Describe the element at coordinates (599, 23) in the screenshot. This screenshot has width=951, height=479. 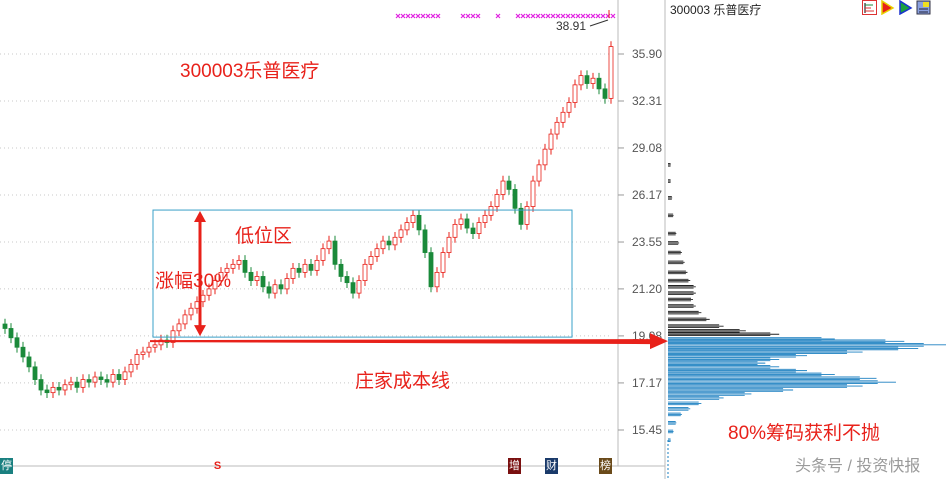
I see `high-pointer` at that location.